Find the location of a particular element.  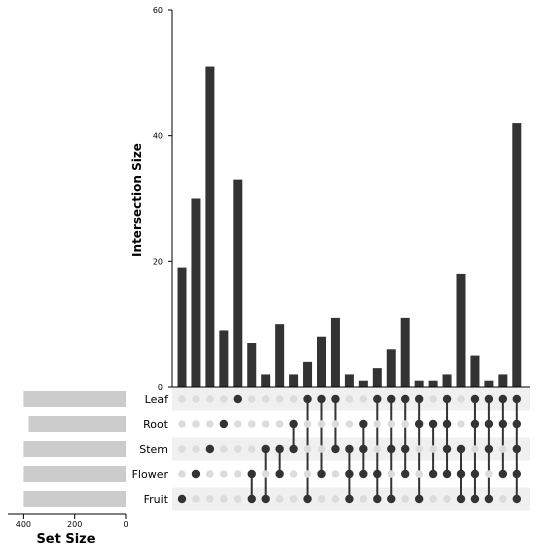

set-size-bars is located at coordinates (74, 449).